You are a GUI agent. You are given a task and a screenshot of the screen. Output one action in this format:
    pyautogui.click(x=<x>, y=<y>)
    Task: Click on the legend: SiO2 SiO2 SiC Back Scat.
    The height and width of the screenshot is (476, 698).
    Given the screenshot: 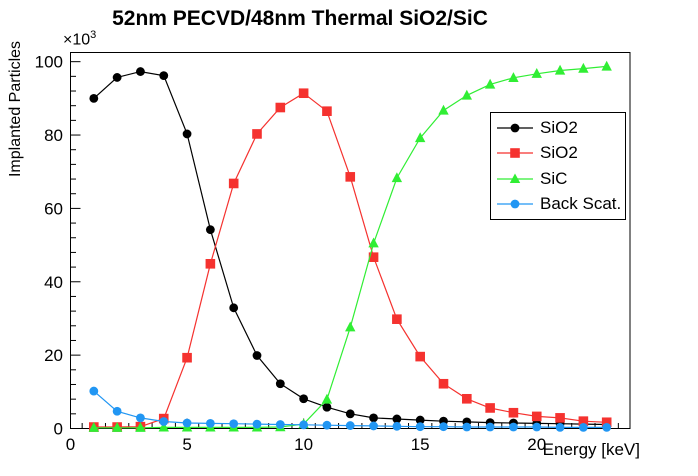 What is the action you would take?
    pyautogui.click(x=558, y=166)
    